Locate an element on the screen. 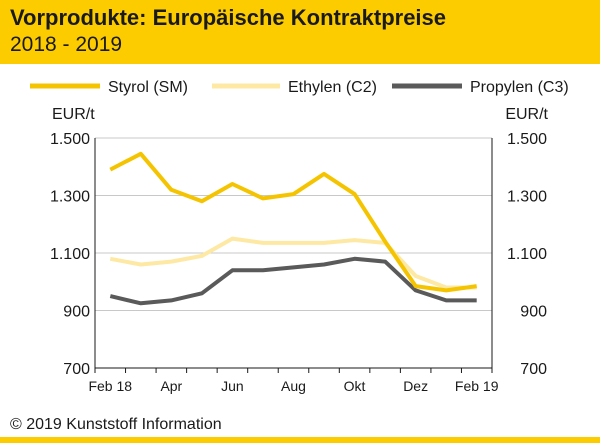 The width and height of the screenshot is (600, 443). y-tick-label-left-1: 900 is located at coordinates (76, 312).